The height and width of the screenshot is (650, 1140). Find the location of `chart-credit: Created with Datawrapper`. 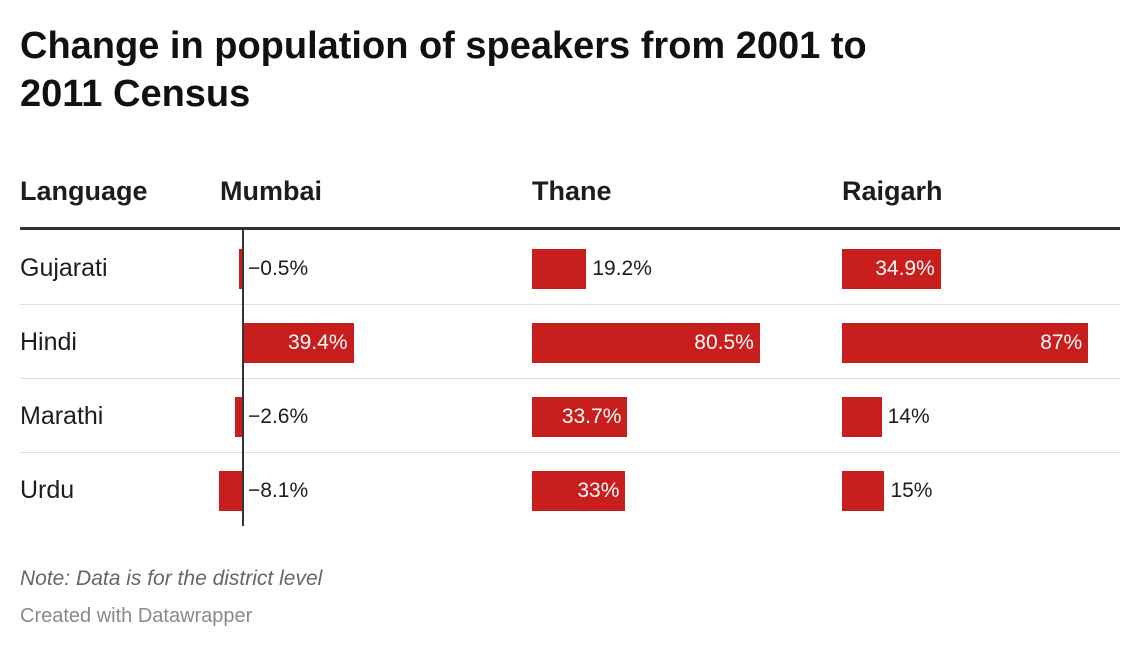

chart-credit: Created with Datawrapper is located at coordinates (136, 616).